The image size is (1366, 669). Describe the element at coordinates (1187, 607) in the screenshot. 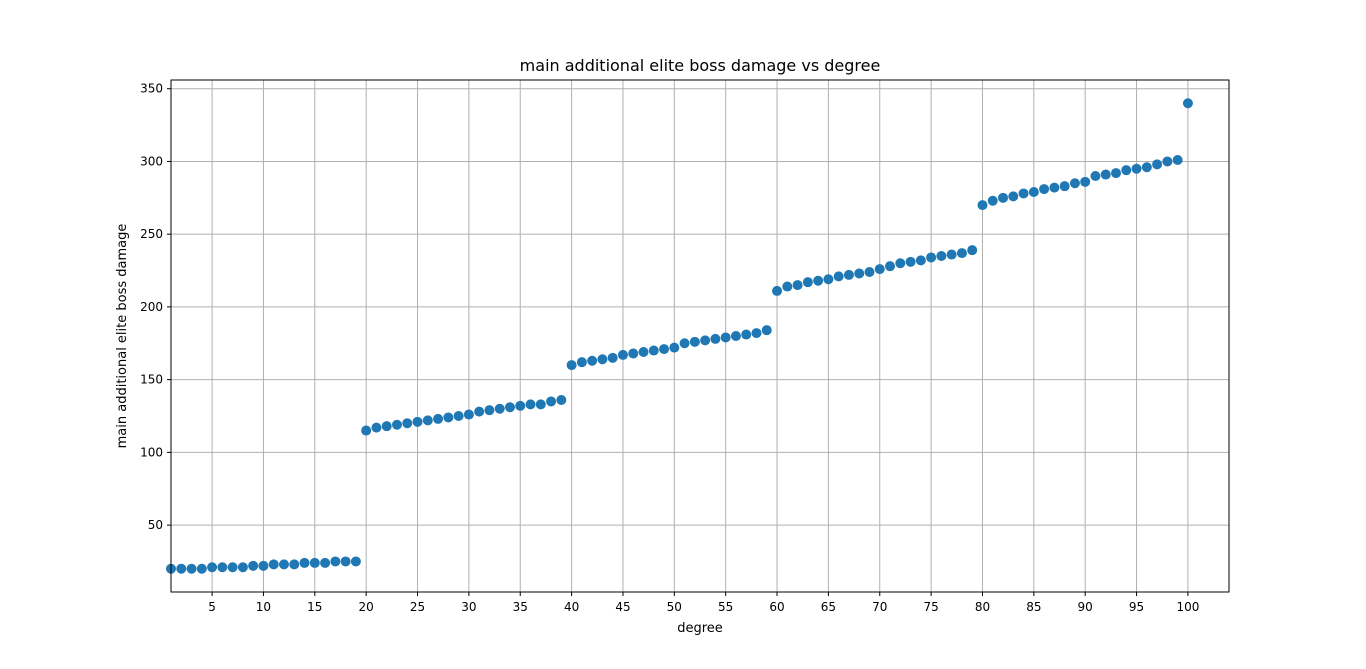

I see `x-tick-label: 100` at that location.